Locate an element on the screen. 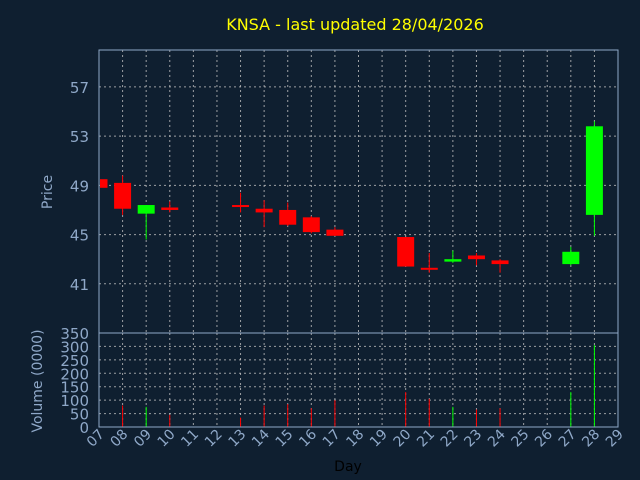  x-tick-label: 13 is located at coordinates (237, 439).